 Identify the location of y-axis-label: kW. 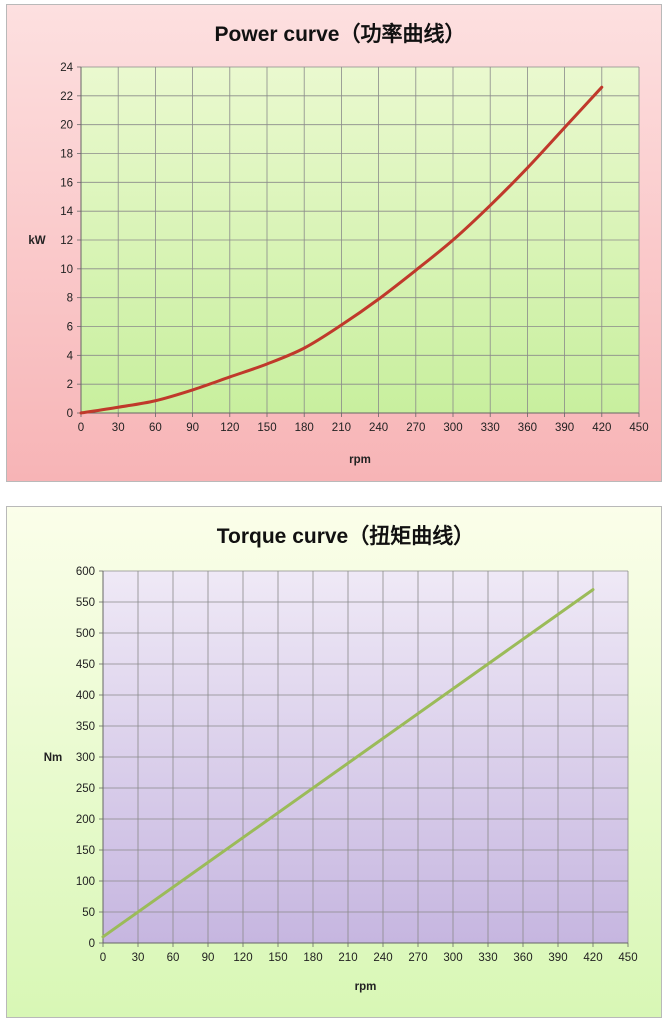
(36, 241).